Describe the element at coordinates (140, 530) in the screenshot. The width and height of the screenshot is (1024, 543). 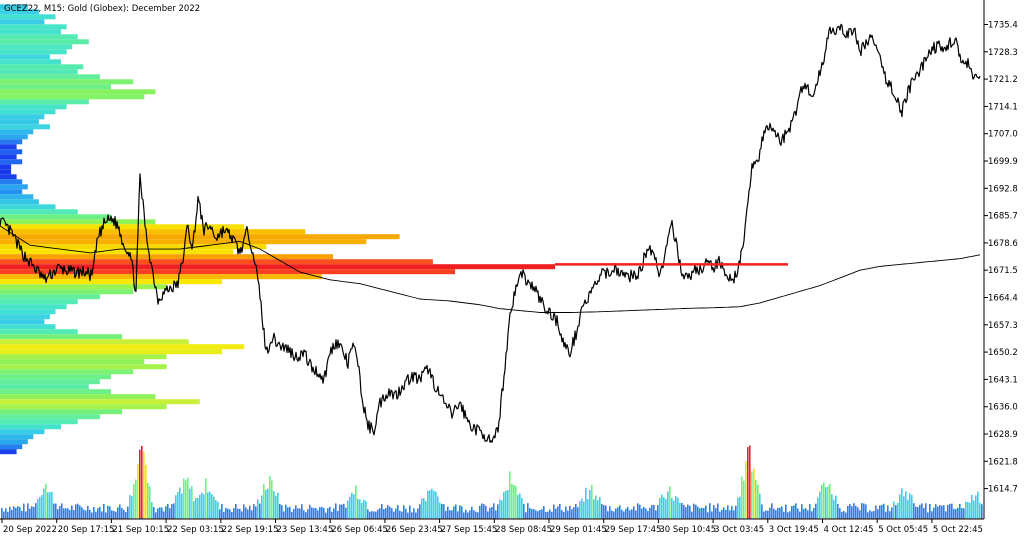
I see `time-tick-label: 21 Sep 10:15` at that location.